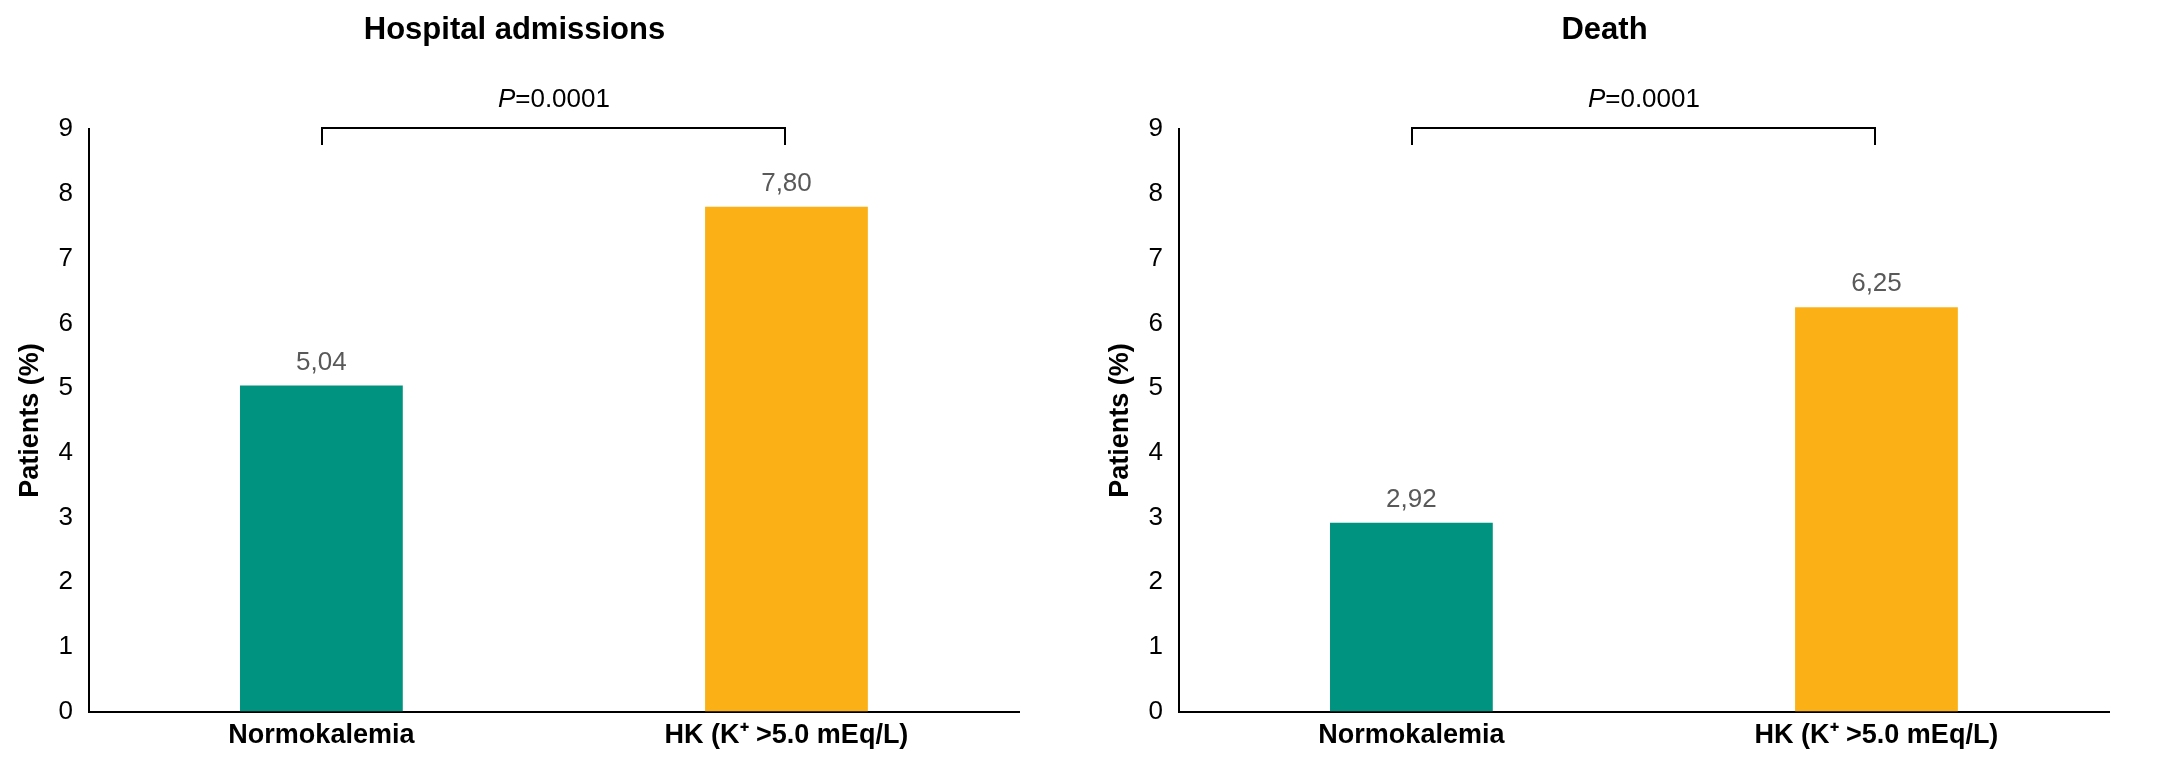 This screenshot has width=2179, height=770. I want to click on chart-title: Death, so click(1604, 29).